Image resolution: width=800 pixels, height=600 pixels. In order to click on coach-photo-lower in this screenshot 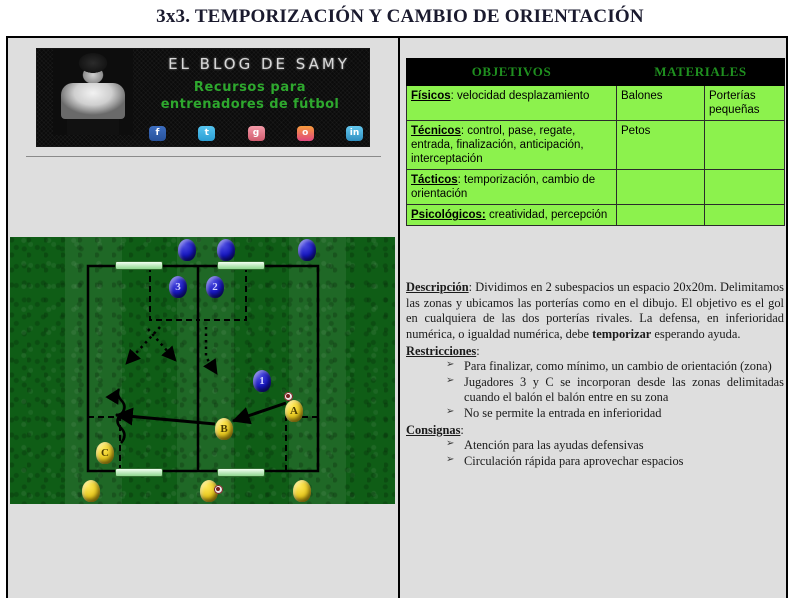, I will do `click(93, 125)`.